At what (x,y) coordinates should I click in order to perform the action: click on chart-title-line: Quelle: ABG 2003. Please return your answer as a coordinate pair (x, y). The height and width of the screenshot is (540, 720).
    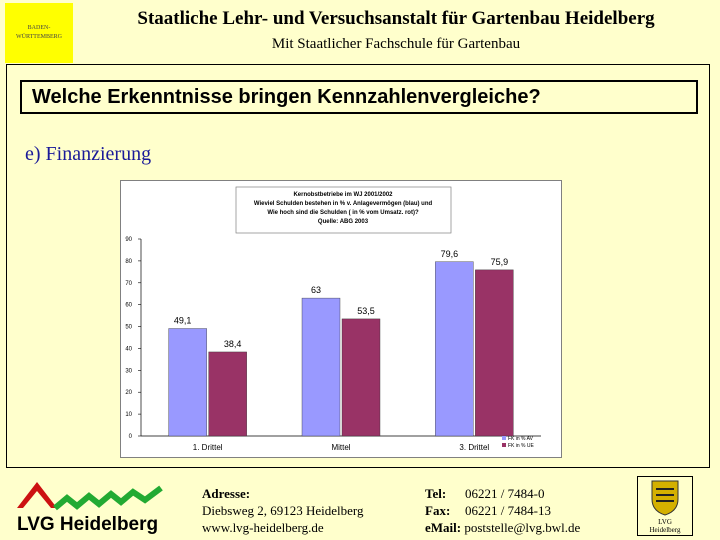
    Looking at the image, I should click on (343, 222).